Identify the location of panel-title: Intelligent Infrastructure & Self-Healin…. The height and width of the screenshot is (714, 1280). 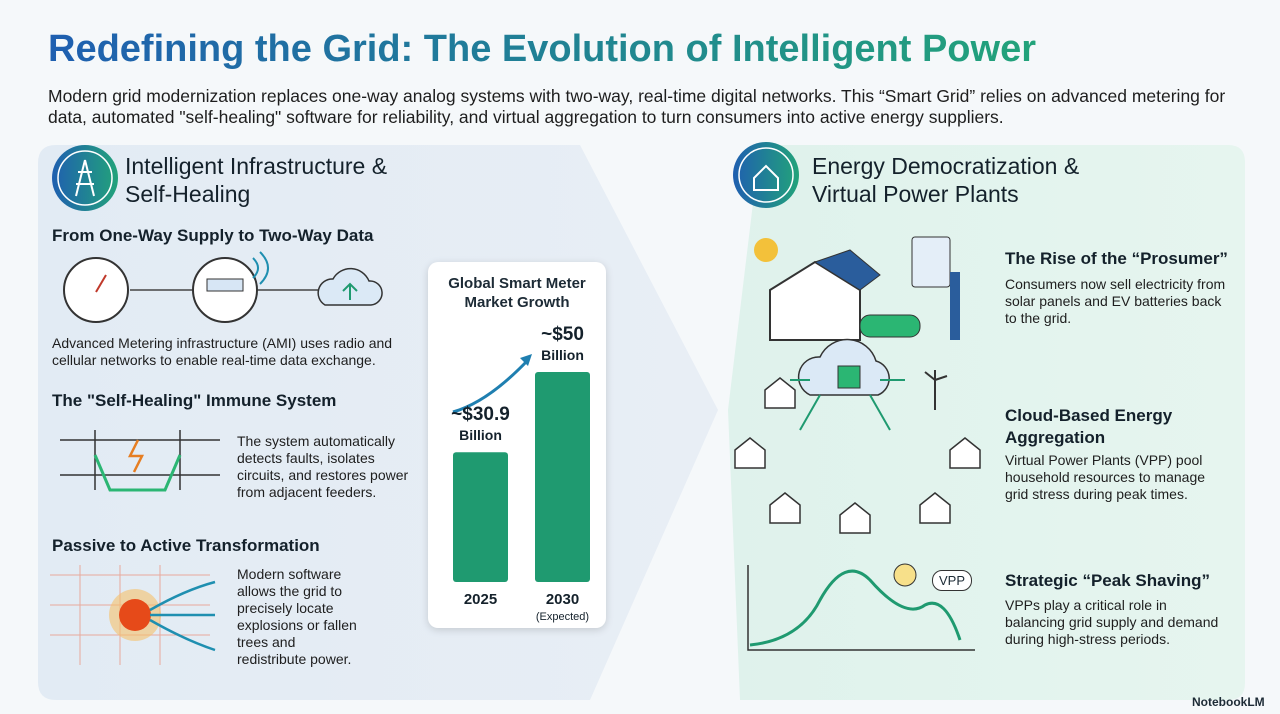
(256, 180).